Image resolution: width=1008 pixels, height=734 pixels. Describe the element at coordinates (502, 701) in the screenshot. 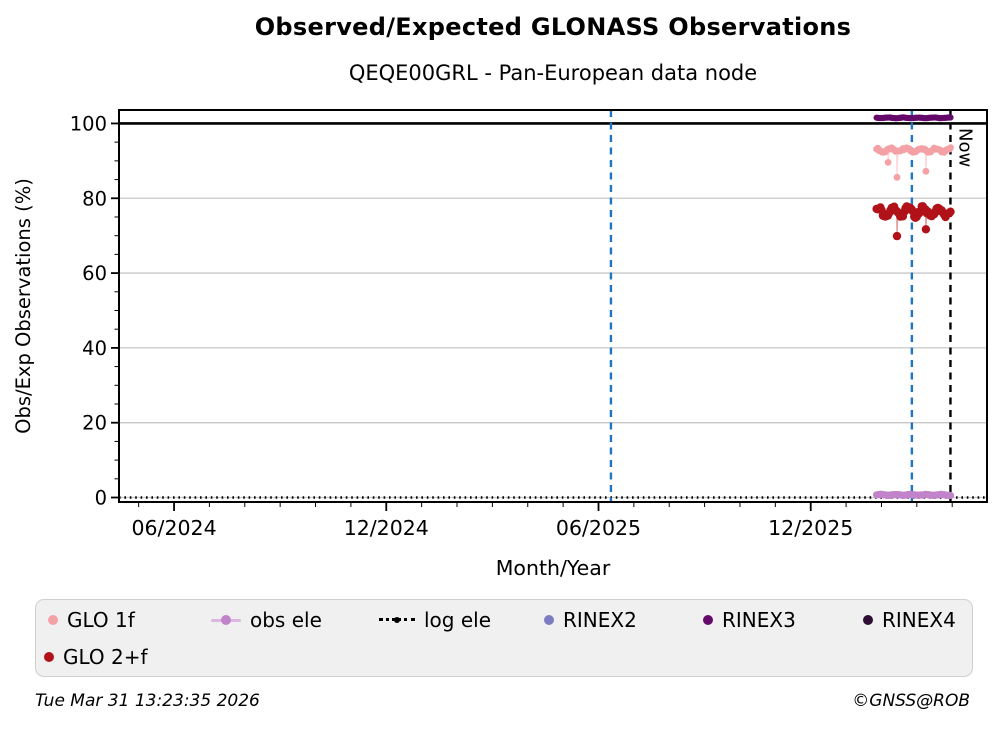

I see `footer: Tue Mar 31 13:23:35 2026 ©GNSS@ROB` at that location.